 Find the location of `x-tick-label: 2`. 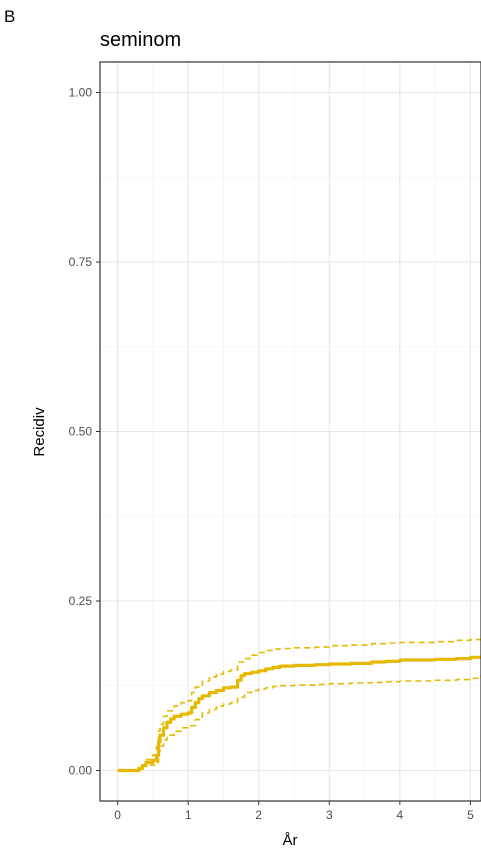

x-tick-label: 2 is located at coordinates (258, 815).